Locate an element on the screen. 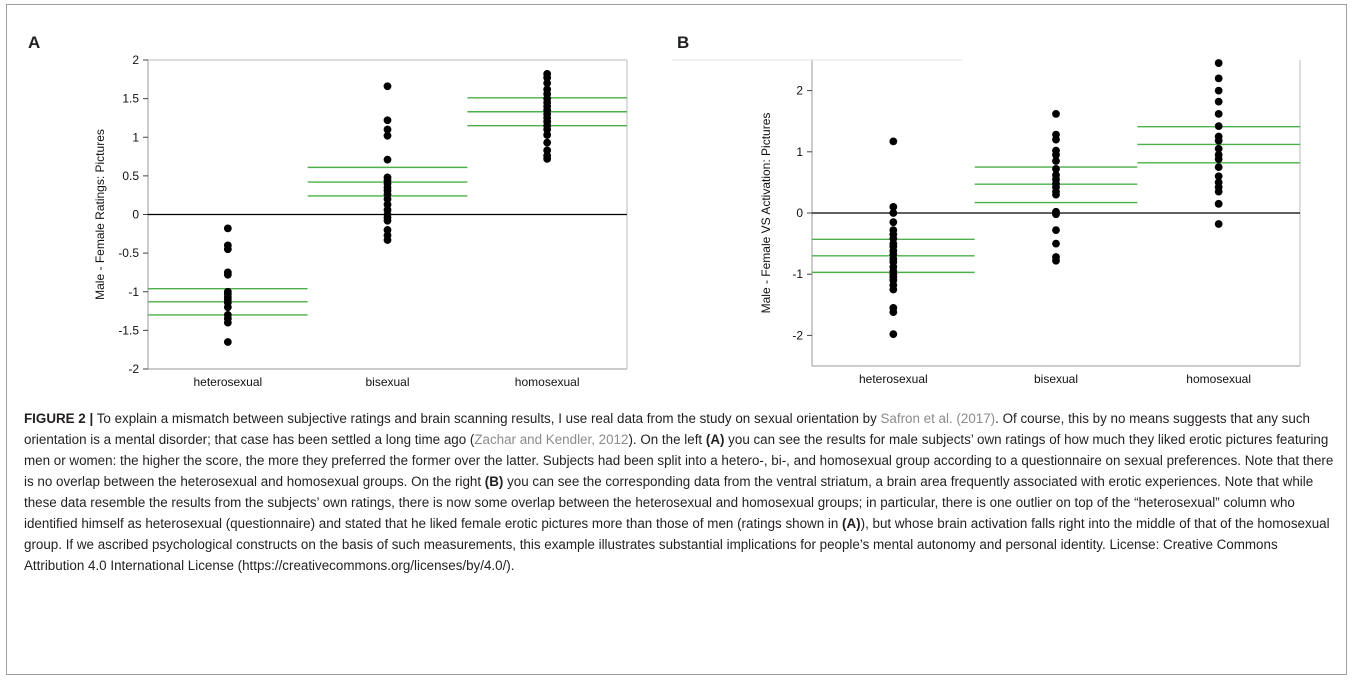 The image size is (1355, 681). y-tick-label: -1.5 is located at coordinates (128, 330).